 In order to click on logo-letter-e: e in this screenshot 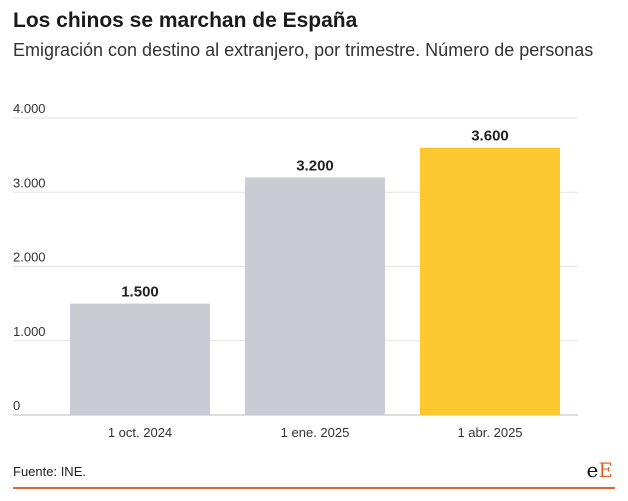, I will do `click(592, 470)`.